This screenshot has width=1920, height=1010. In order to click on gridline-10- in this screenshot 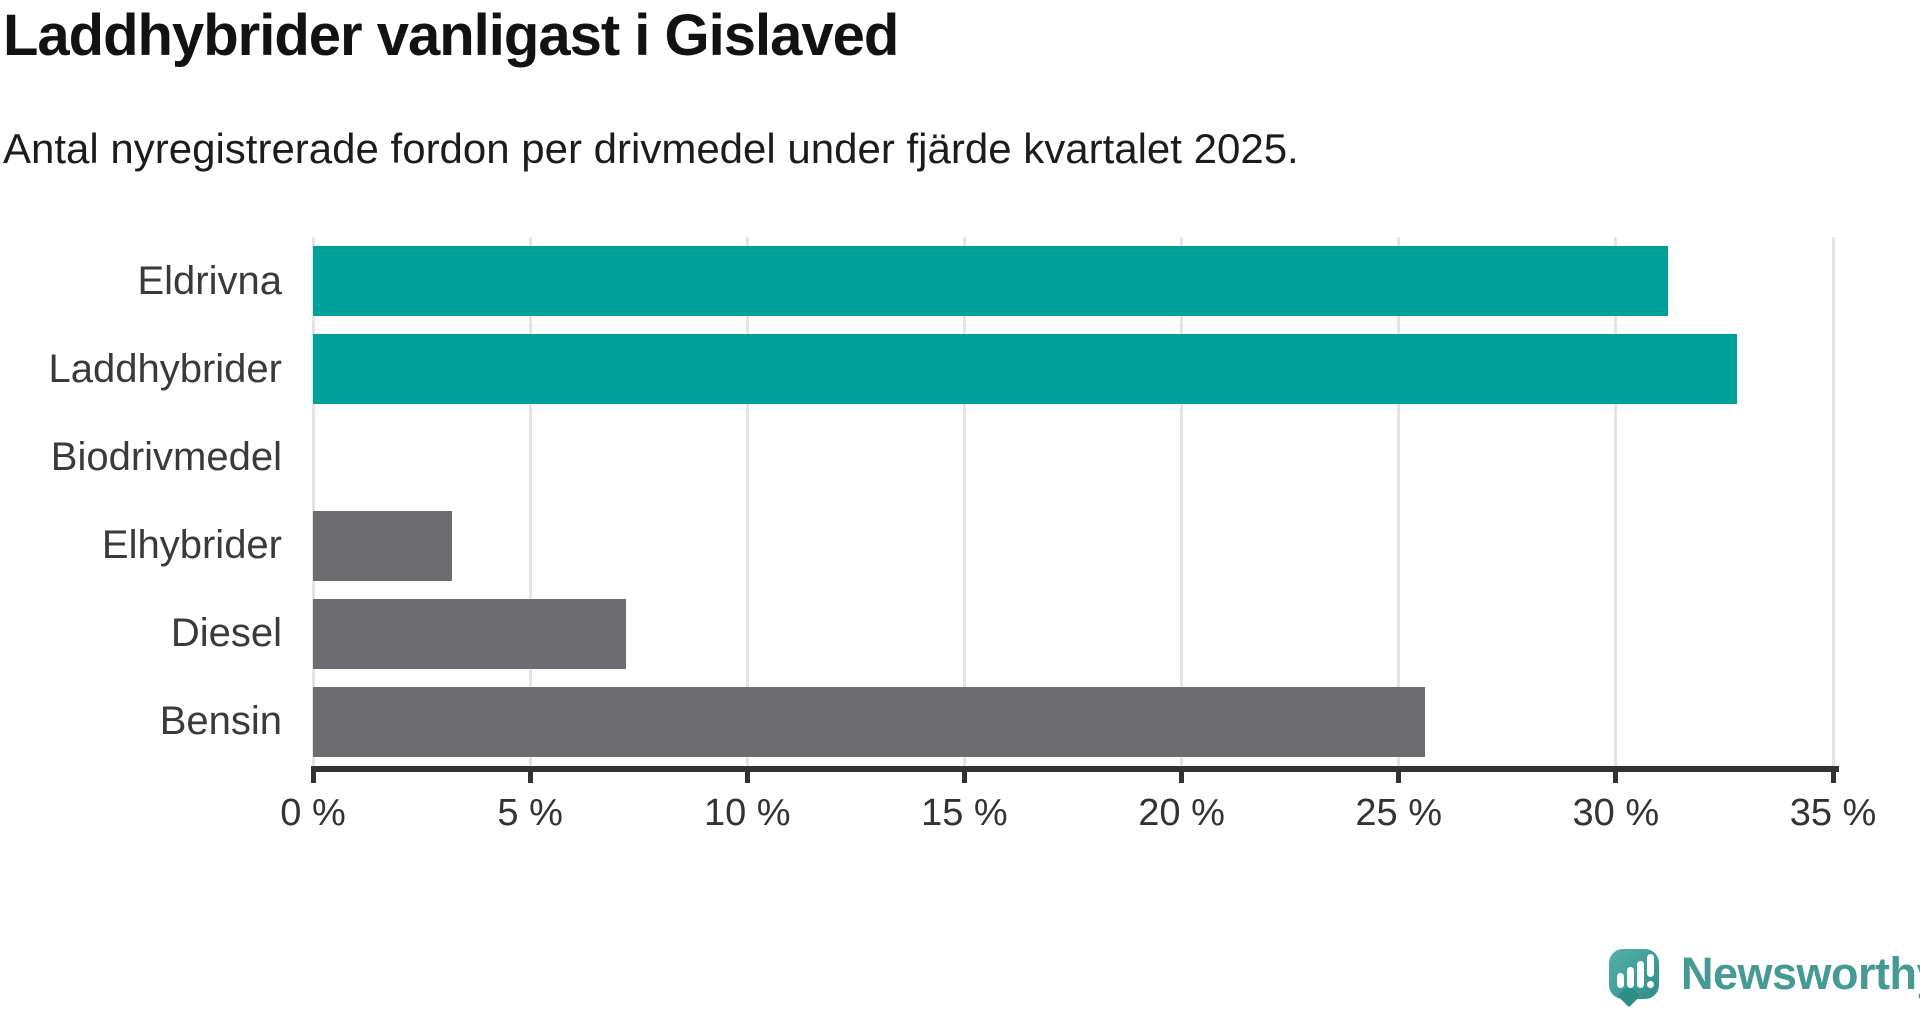, I will do `click(747, 501)`.